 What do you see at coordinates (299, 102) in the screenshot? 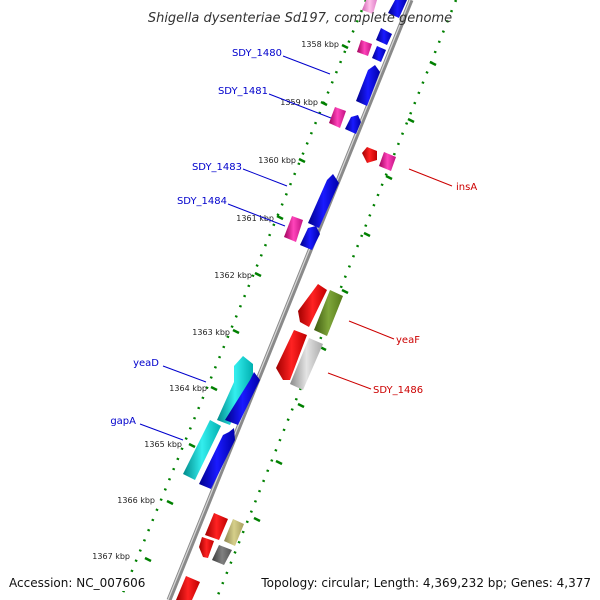
I see `kbp-label: 1359 kbp` at bounding box center [299, 102].